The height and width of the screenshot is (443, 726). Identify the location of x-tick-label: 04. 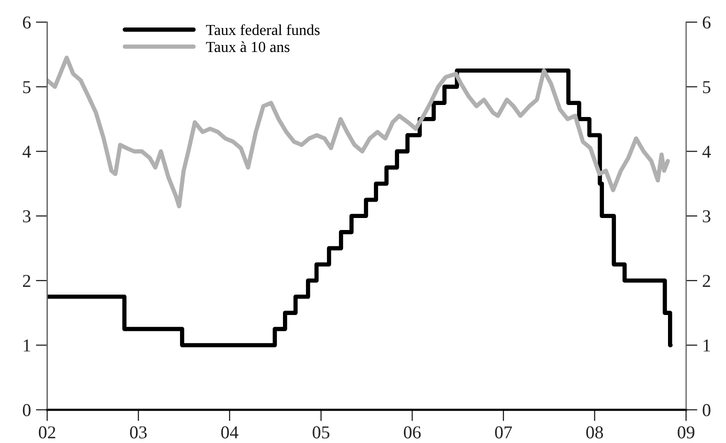
(229, 432).